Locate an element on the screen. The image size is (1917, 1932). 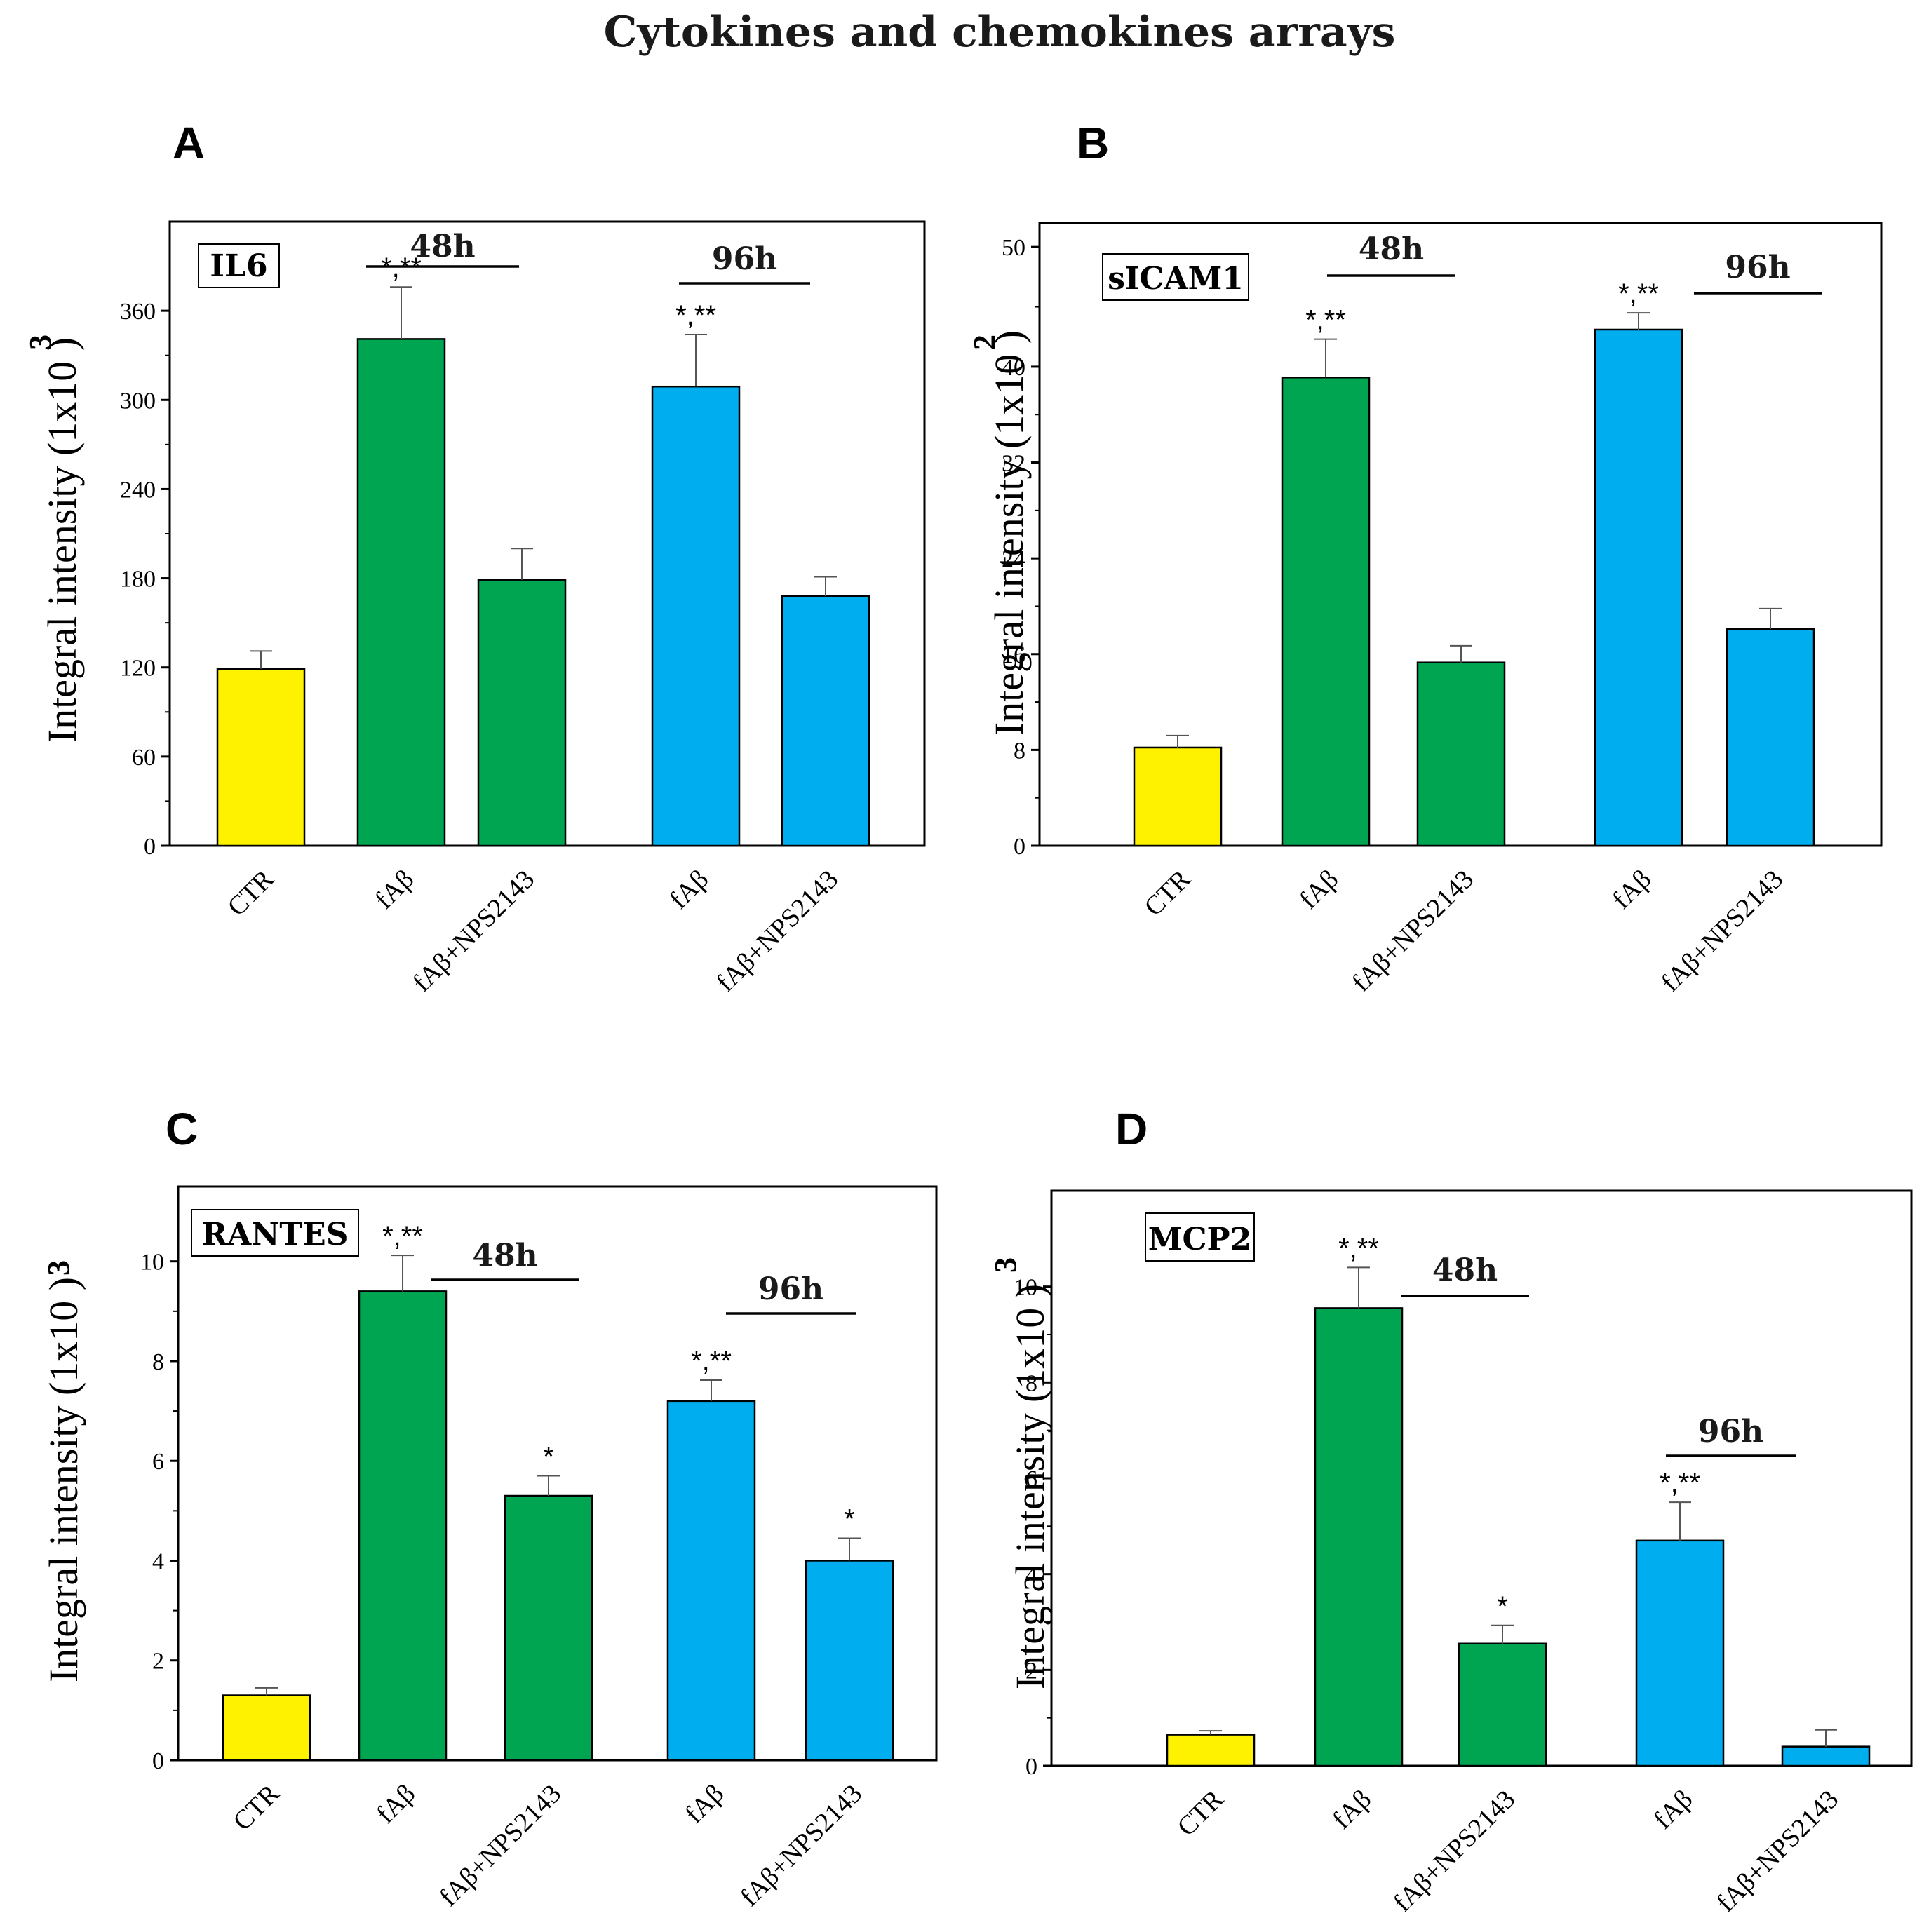
panel-letter: D is located at coordinates (1131, 1129).